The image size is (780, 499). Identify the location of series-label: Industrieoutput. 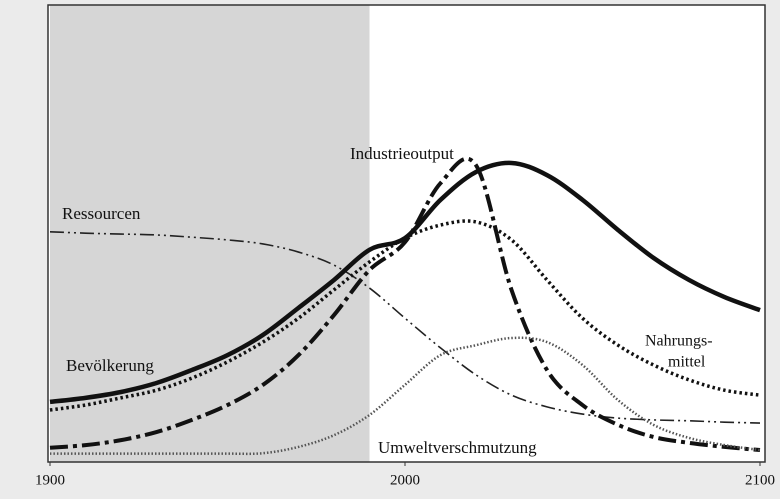
(402, 153).